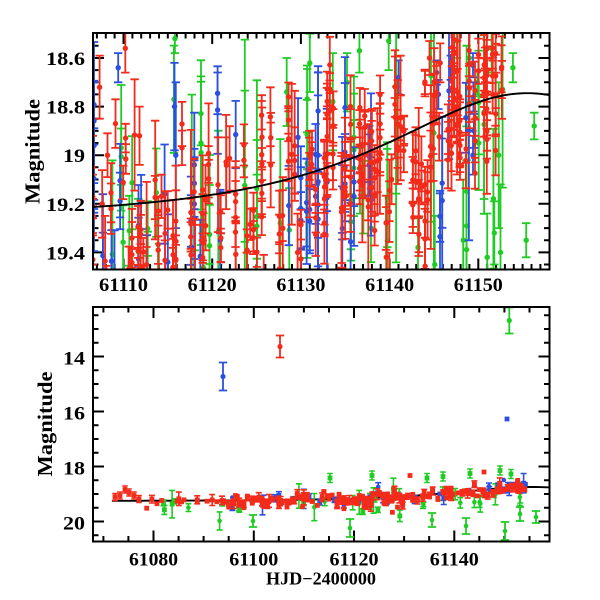  What do you see at coordinates (74, 359) in the screenshot?
I see `svg-text: 14` at bounding box center [74, 359].